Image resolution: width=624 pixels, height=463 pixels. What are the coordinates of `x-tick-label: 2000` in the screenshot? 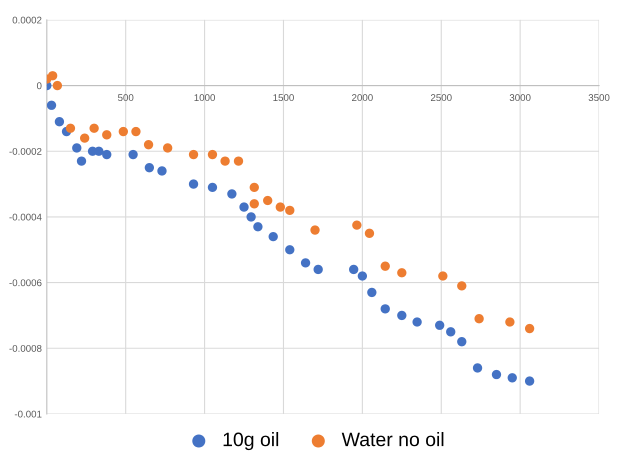 It's located at (362, 98).